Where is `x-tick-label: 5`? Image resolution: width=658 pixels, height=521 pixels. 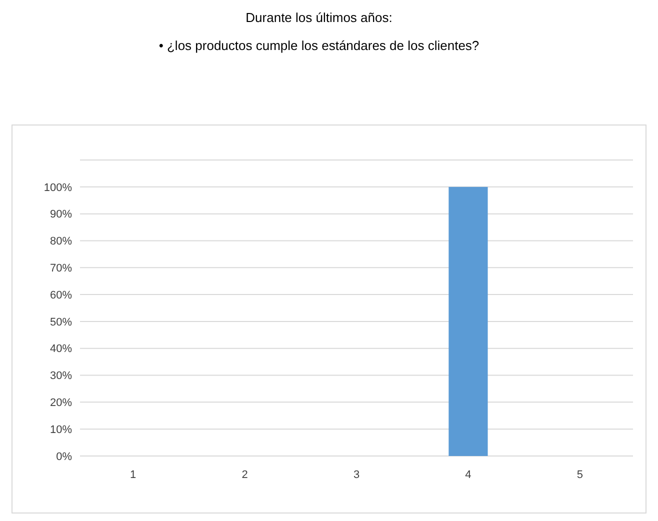 x-tick-label: 5 is located at coordinates (579, 475).